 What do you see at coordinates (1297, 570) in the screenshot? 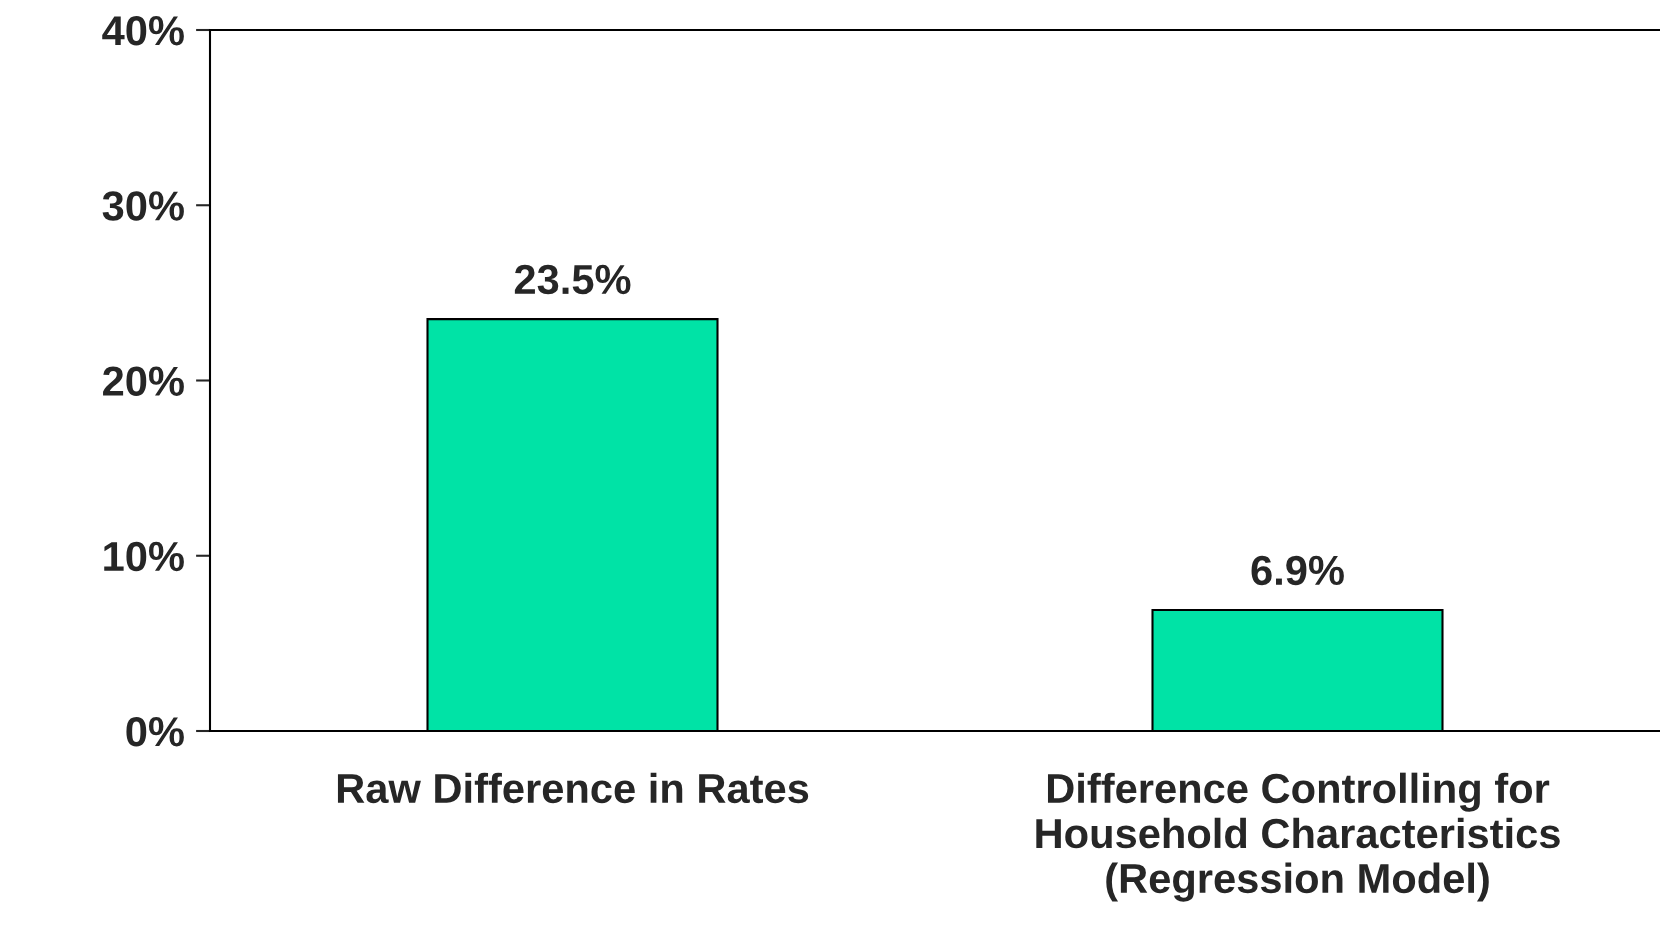
I see `data-label: 6.9%` at bounding box center [1297, 570].